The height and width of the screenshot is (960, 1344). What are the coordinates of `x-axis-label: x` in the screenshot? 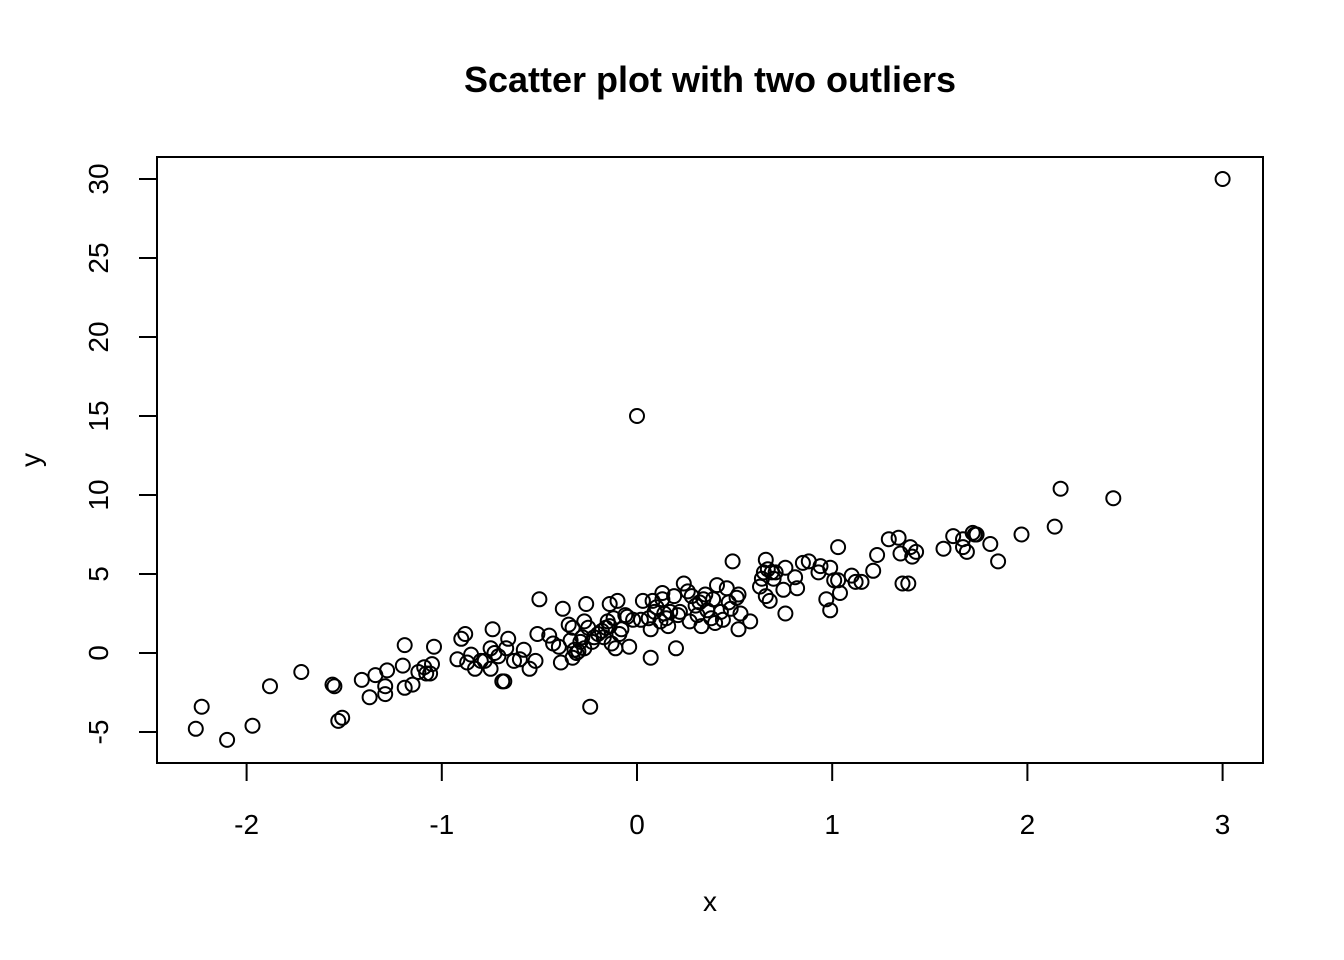 It's located at (710, 901).